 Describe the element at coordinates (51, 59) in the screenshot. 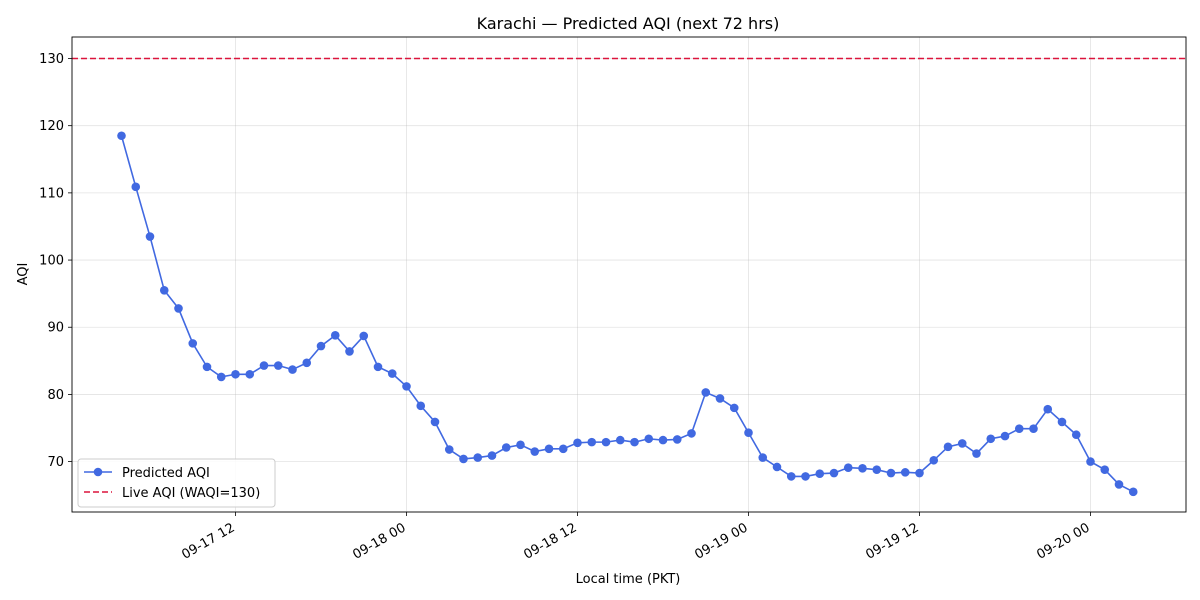

I see `y-tick-label: 130` at that location.